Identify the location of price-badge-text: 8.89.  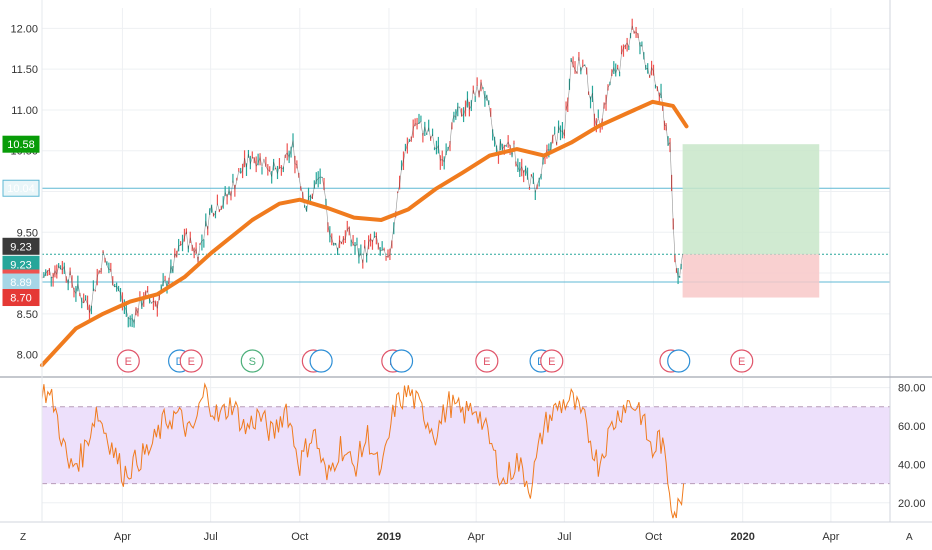
(20, 283).